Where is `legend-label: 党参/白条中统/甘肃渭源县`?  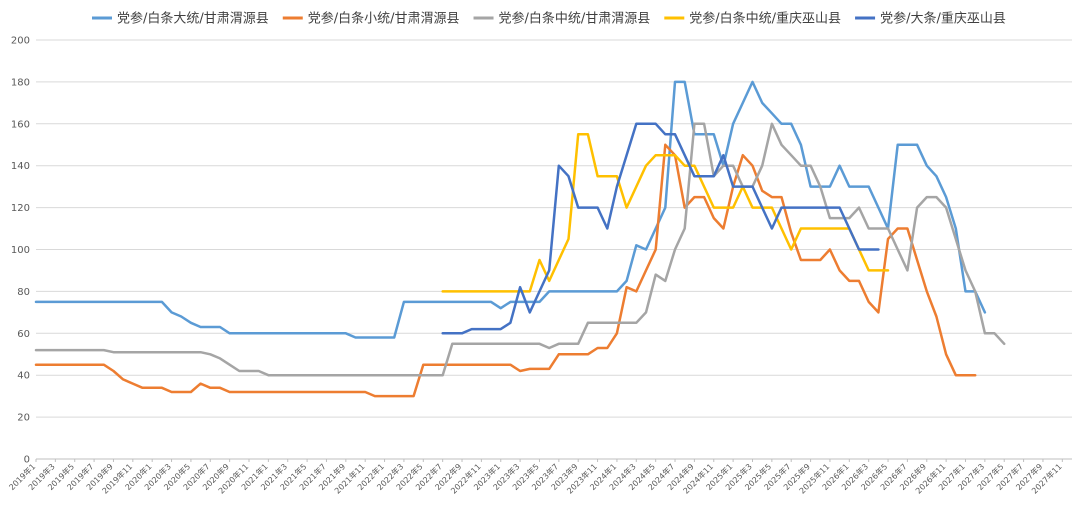
legend-label: 党参/白条中统/甘肃渭源县 is located at coordinates (575, 19).